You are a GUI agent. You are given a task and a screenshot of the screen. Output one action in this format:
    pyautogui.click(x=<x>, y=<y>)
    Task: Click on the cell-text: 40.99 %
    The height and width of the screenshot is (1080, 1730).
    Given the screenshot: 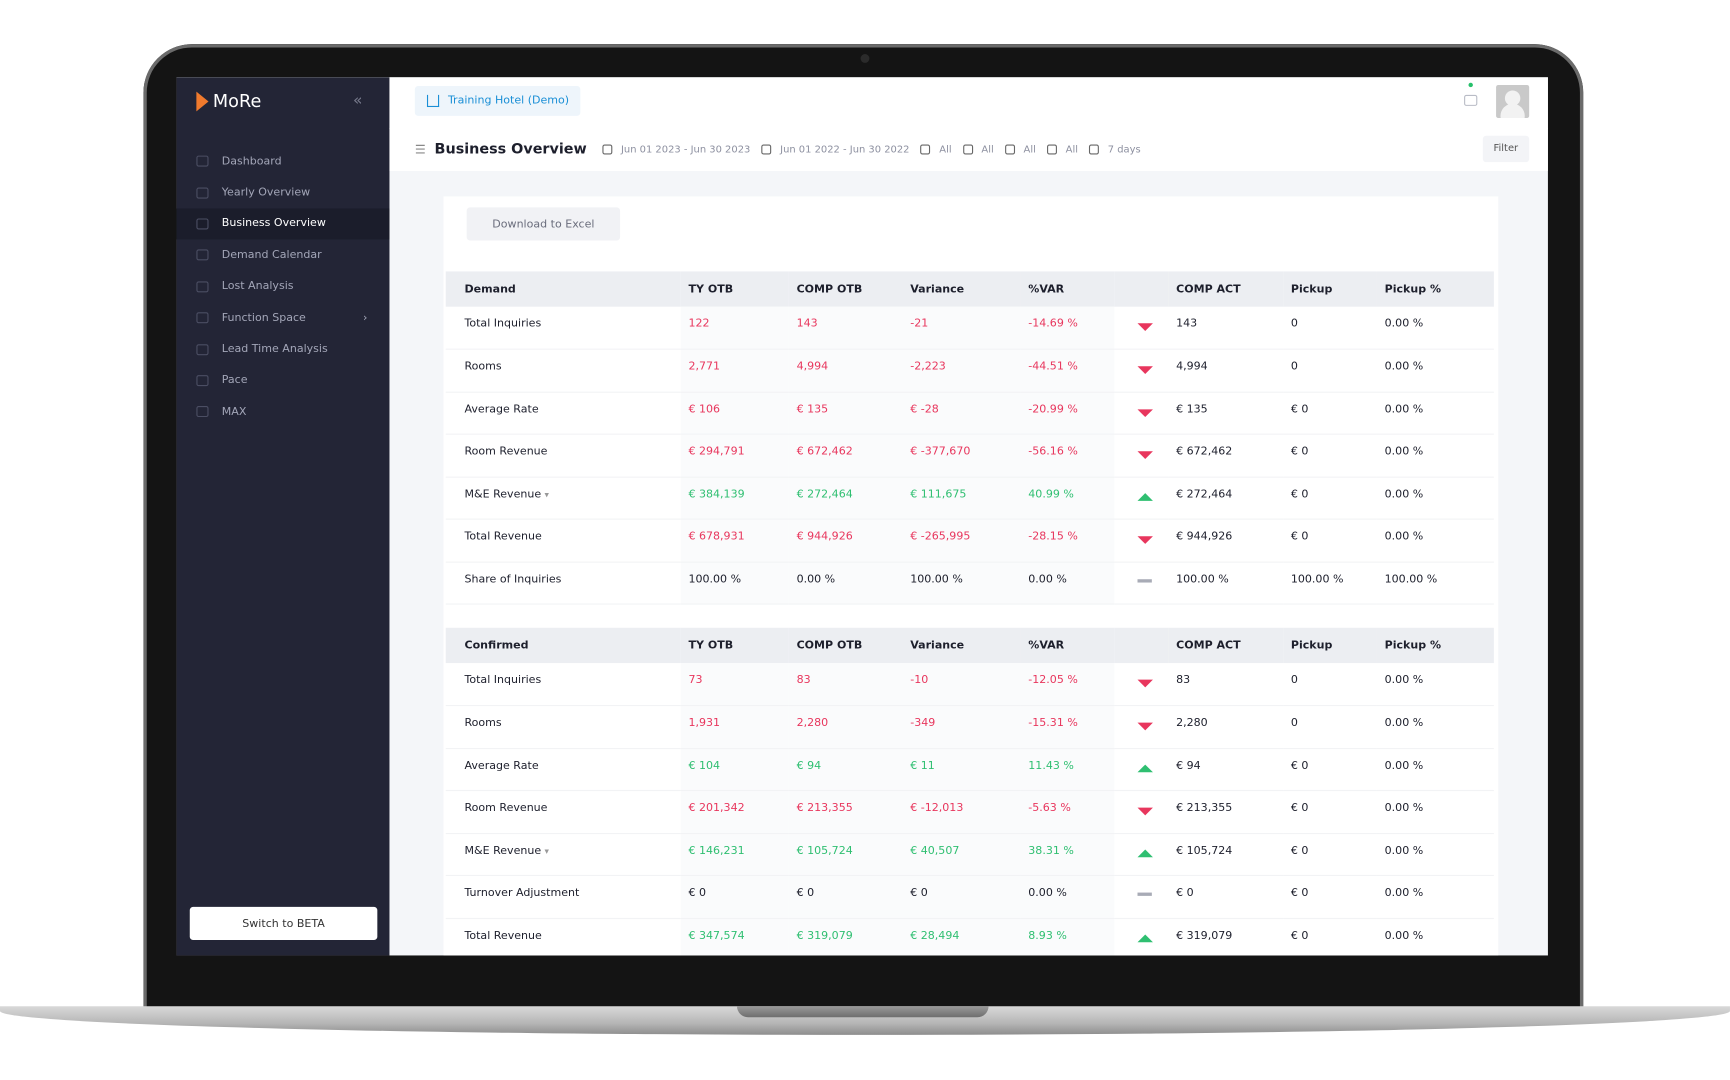 What is the action you would take?
    pyautogui.click(x=1051, y=494)
    